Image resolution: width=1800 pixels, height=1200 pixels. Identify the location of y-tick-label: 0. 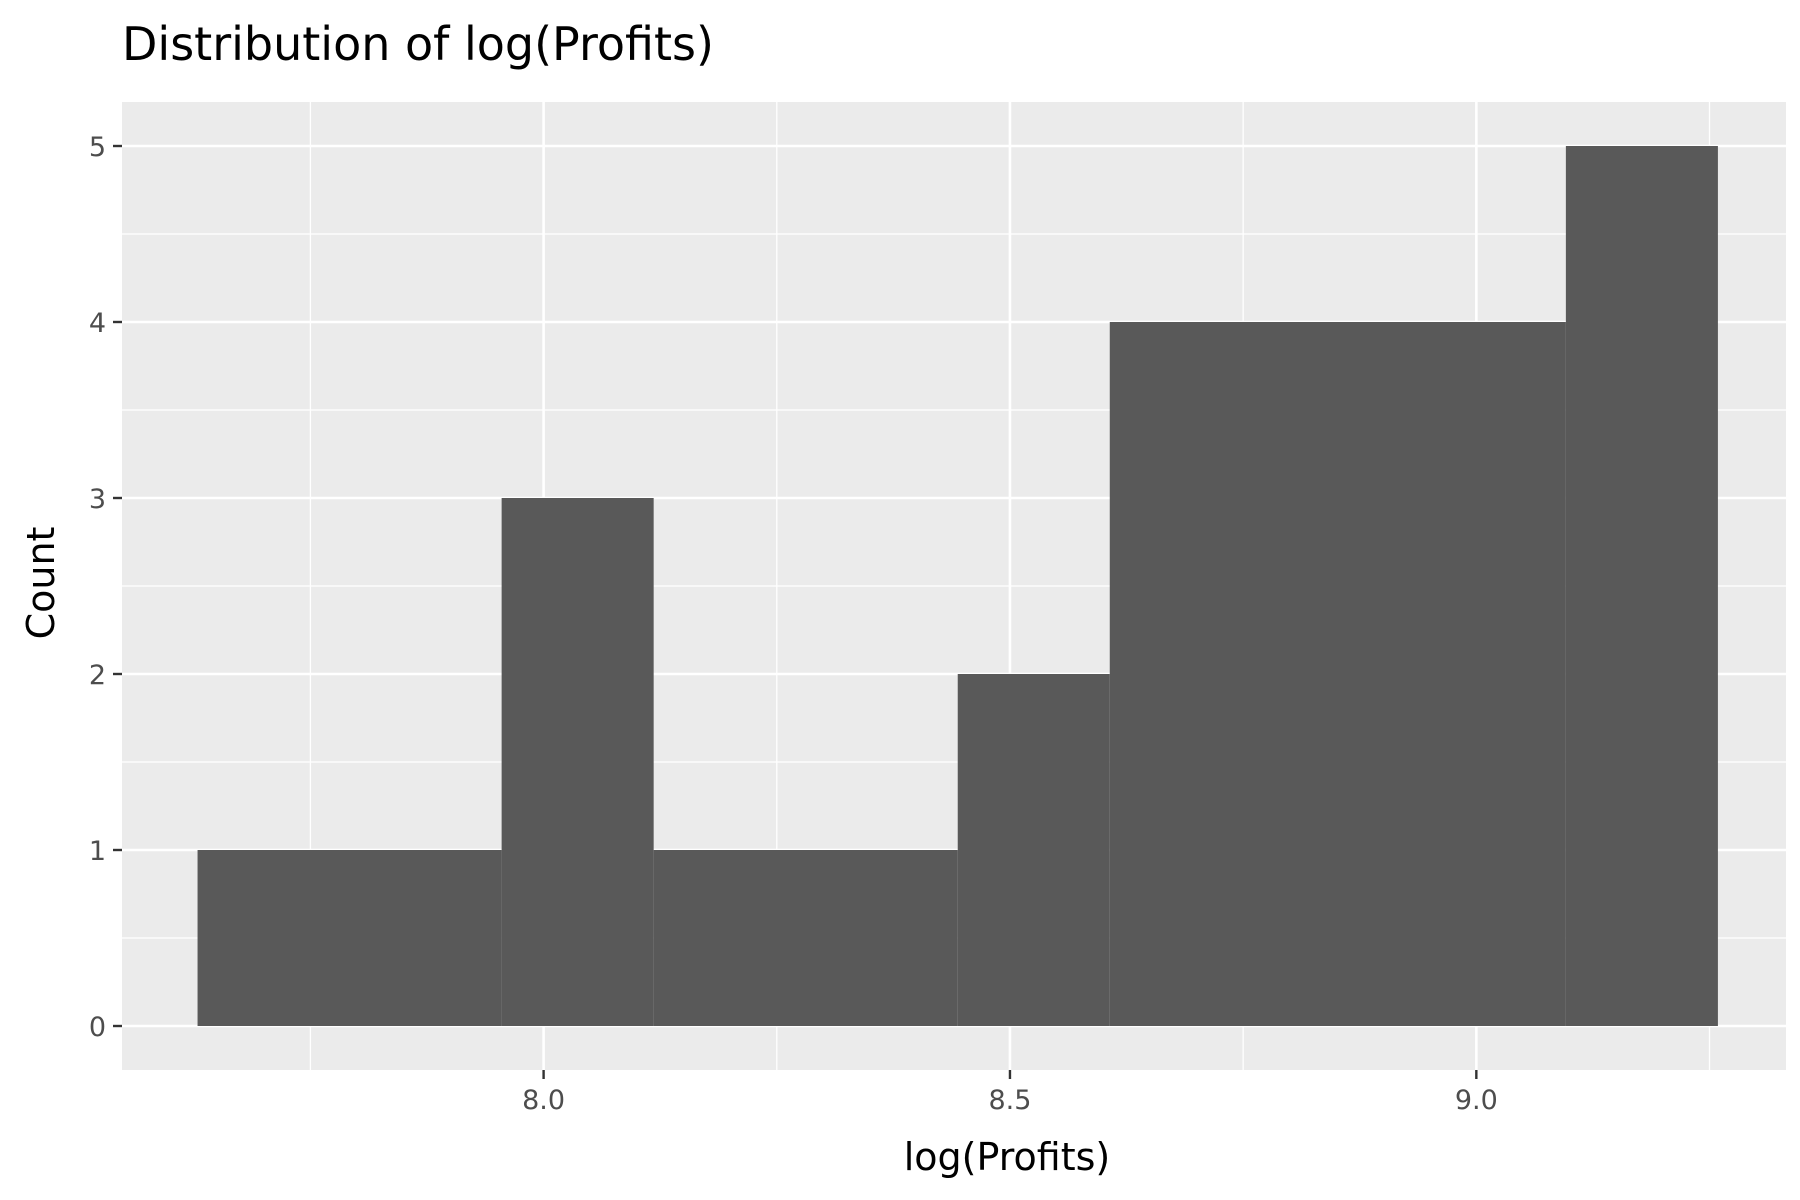
(97, 1027).